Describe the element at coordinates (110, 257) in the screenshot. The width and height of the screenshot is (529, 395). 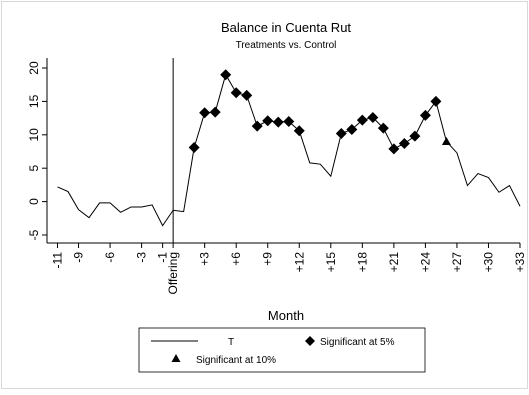
I see `x-tick-label: -6` at that location.